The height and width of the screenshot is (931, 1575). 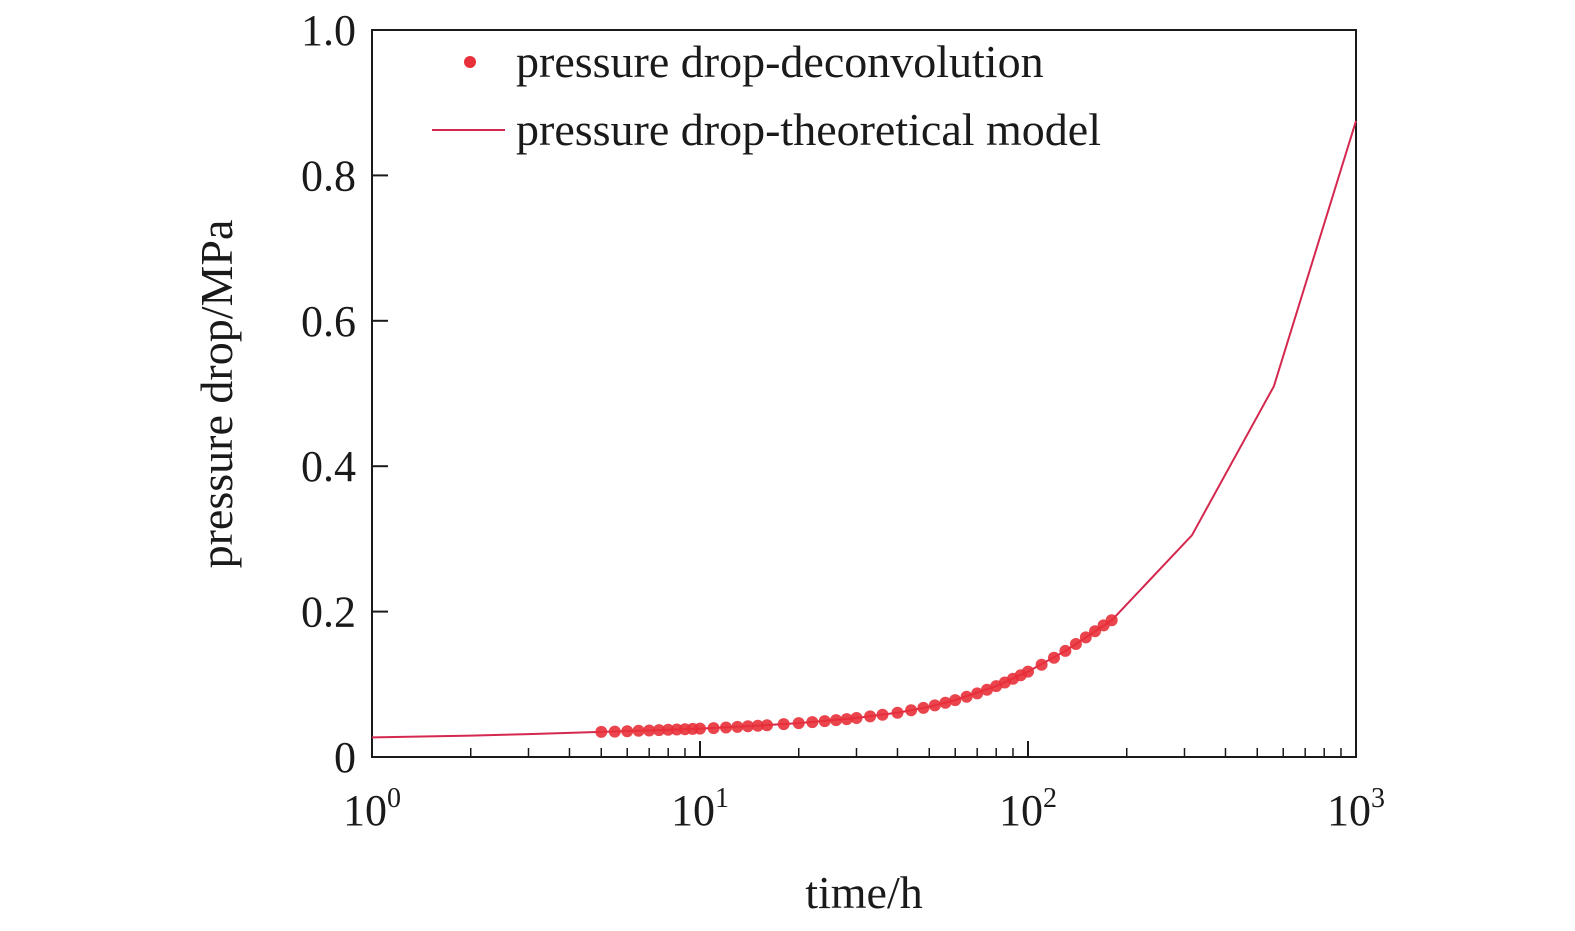 What do you see at coordinates (328, 466) in the screenshot?
I see `y-tick-label: 0.4` at bounding box center [328, 466].